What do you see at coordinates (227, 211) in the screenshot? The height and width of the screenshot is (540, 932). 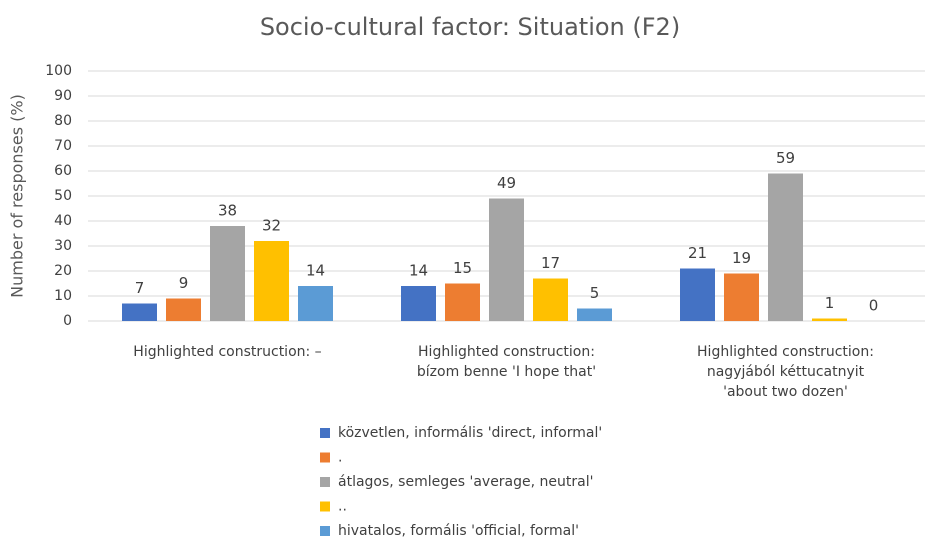 I see `data-label: 38` at bounding box center [227, 211].